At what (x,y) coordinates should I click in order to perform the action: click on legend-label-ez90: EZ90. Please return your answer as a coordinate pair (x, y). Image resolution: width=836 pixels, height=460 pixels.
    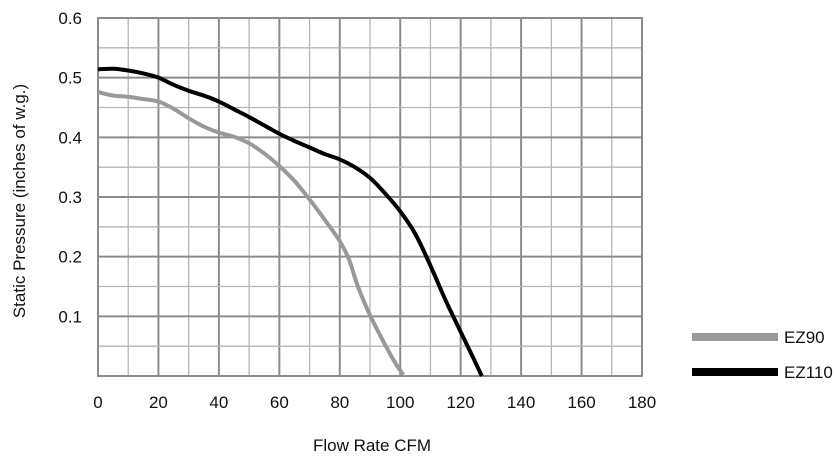
    Looking at the image, I should click on (804, 337).